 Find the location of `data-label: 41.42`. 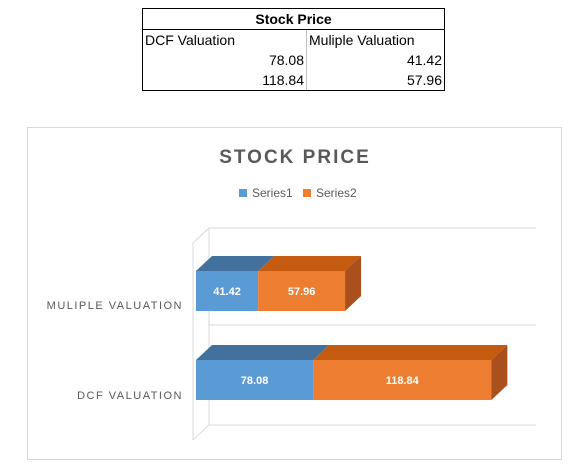

data-label: 41.42 is located at coordinates (227, 292).